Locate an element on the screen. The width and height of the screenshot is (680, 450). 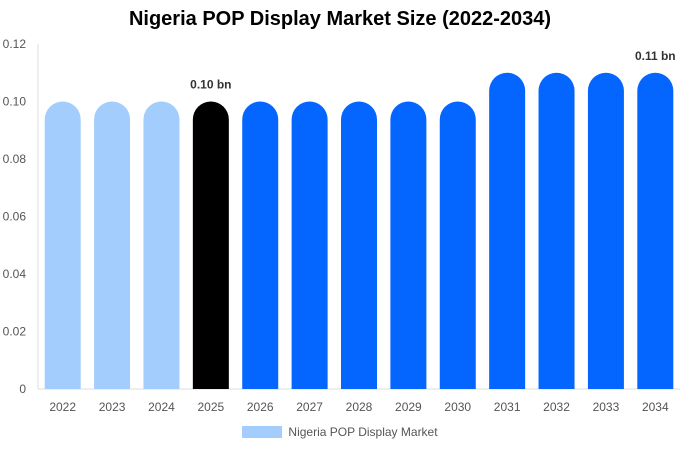
x-tick-label: 2027 is located at coordinates (309, 407).